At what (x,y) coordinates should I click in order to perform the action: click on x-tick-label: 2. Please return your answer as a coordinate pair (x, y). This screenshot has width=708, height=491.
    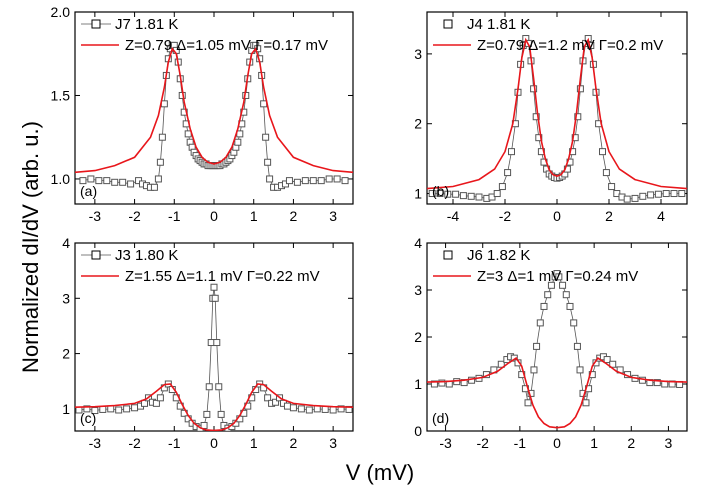
    Looking at the image, I should click on (609, 216).